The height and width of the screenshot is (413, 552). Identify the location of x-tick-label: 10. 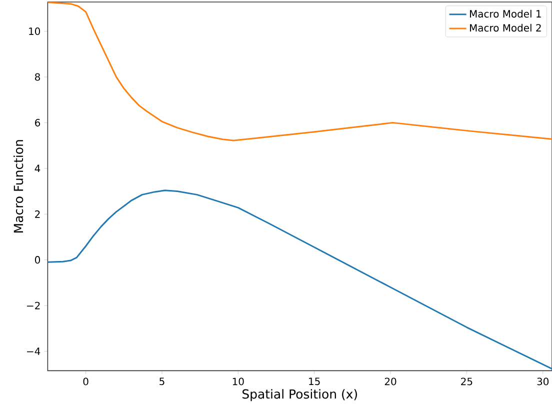
(238, 382).